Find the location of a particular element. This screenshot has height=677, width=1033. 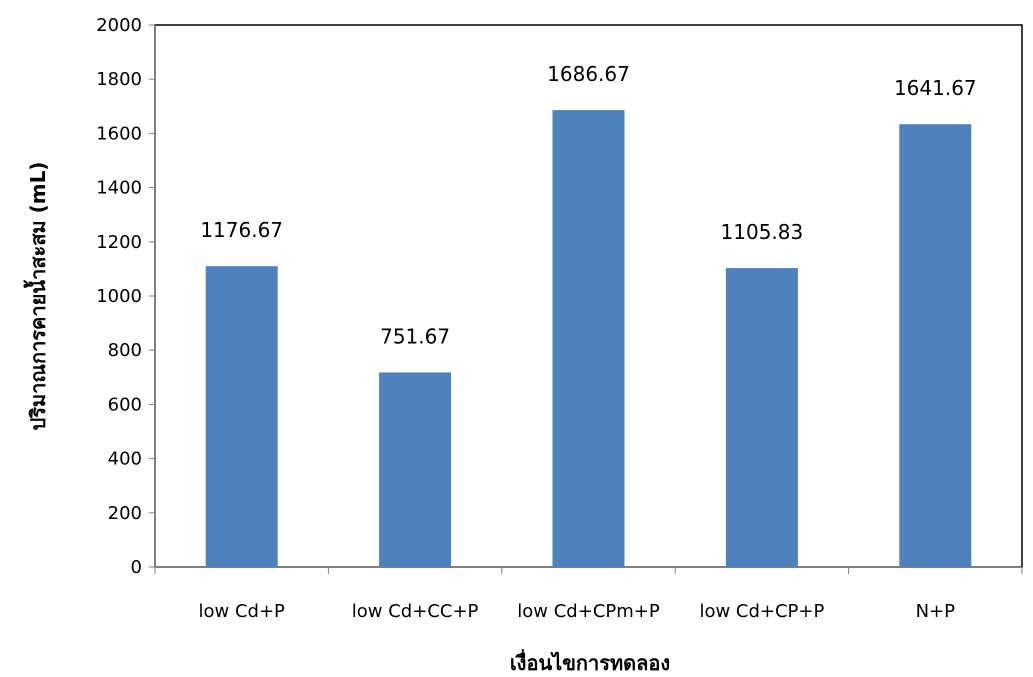

y-tick-label: 0 is located at coordinates (136, 567).